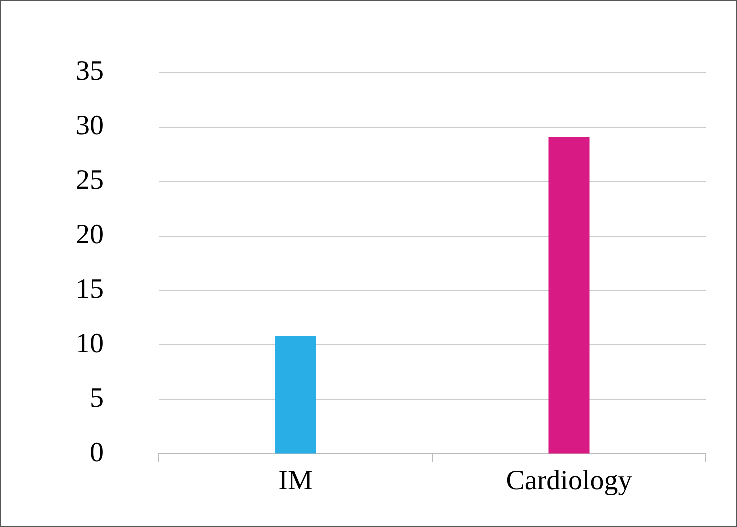 The width and height of the screenshot is (737, 527). I want to click on y-tick-label: 30, so click(90, 126).